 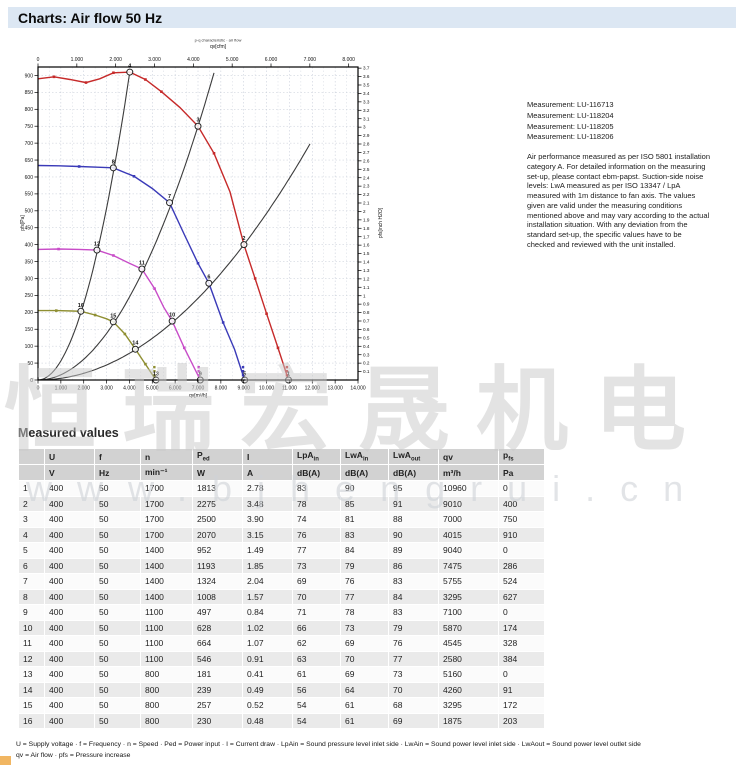 I want to click on table-cell: 174, so click(x=521, y=627).